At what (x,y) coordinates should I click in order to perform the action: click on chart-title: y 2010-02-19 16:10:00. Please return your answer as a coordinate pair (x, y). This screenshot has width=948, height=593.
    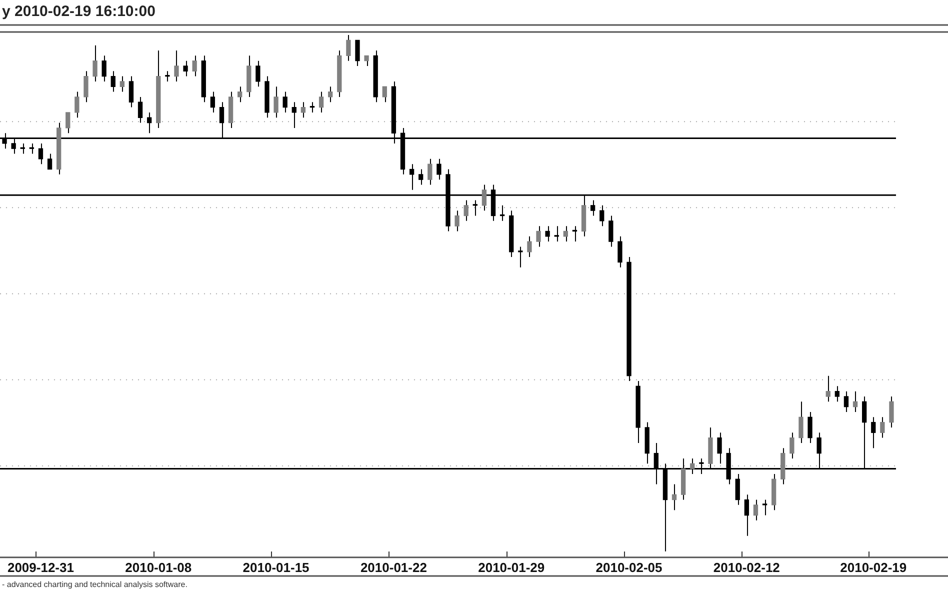
    Looking at the image, I should click on (79, 11).